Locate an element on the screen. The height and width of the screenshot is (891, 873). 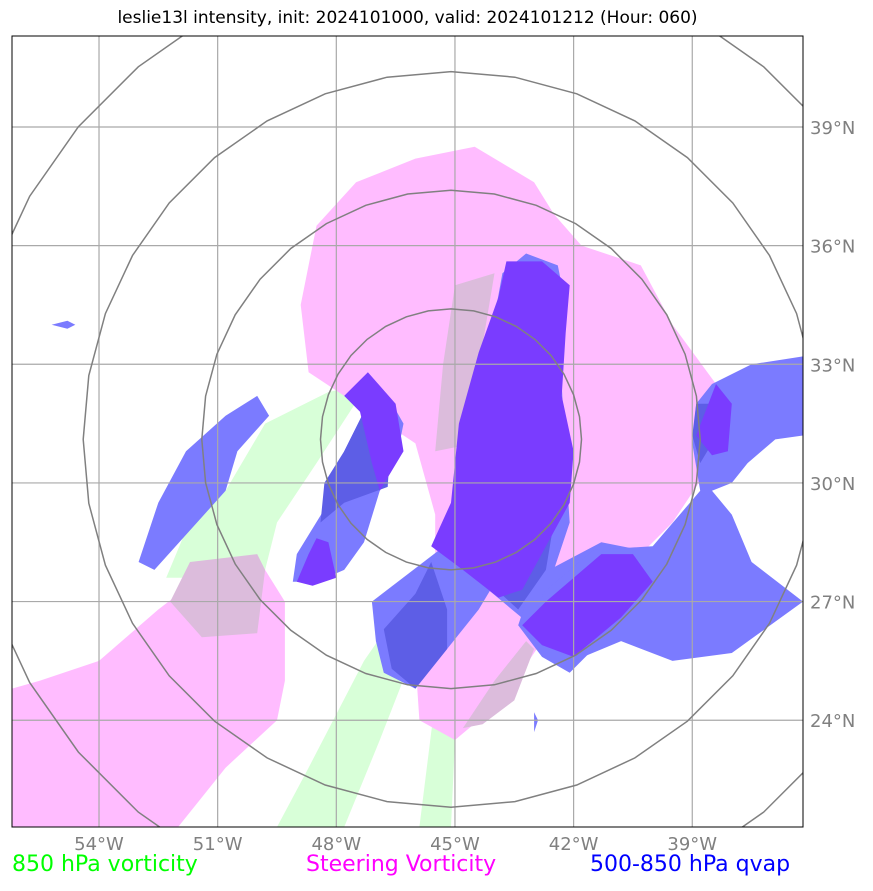
legend-850-vorticity: 850 hPa vorticity is located at coordinates (105, 864).